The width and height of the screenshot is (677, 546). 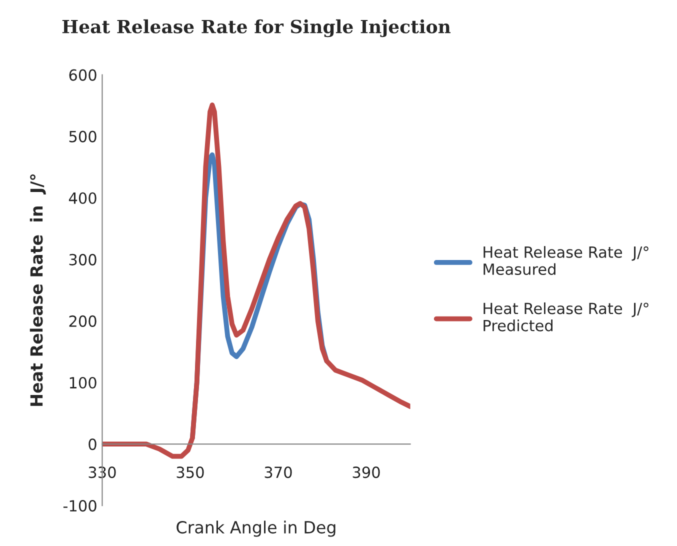 I want to click on x-tick-label: 390, so click(x=366, y=472).